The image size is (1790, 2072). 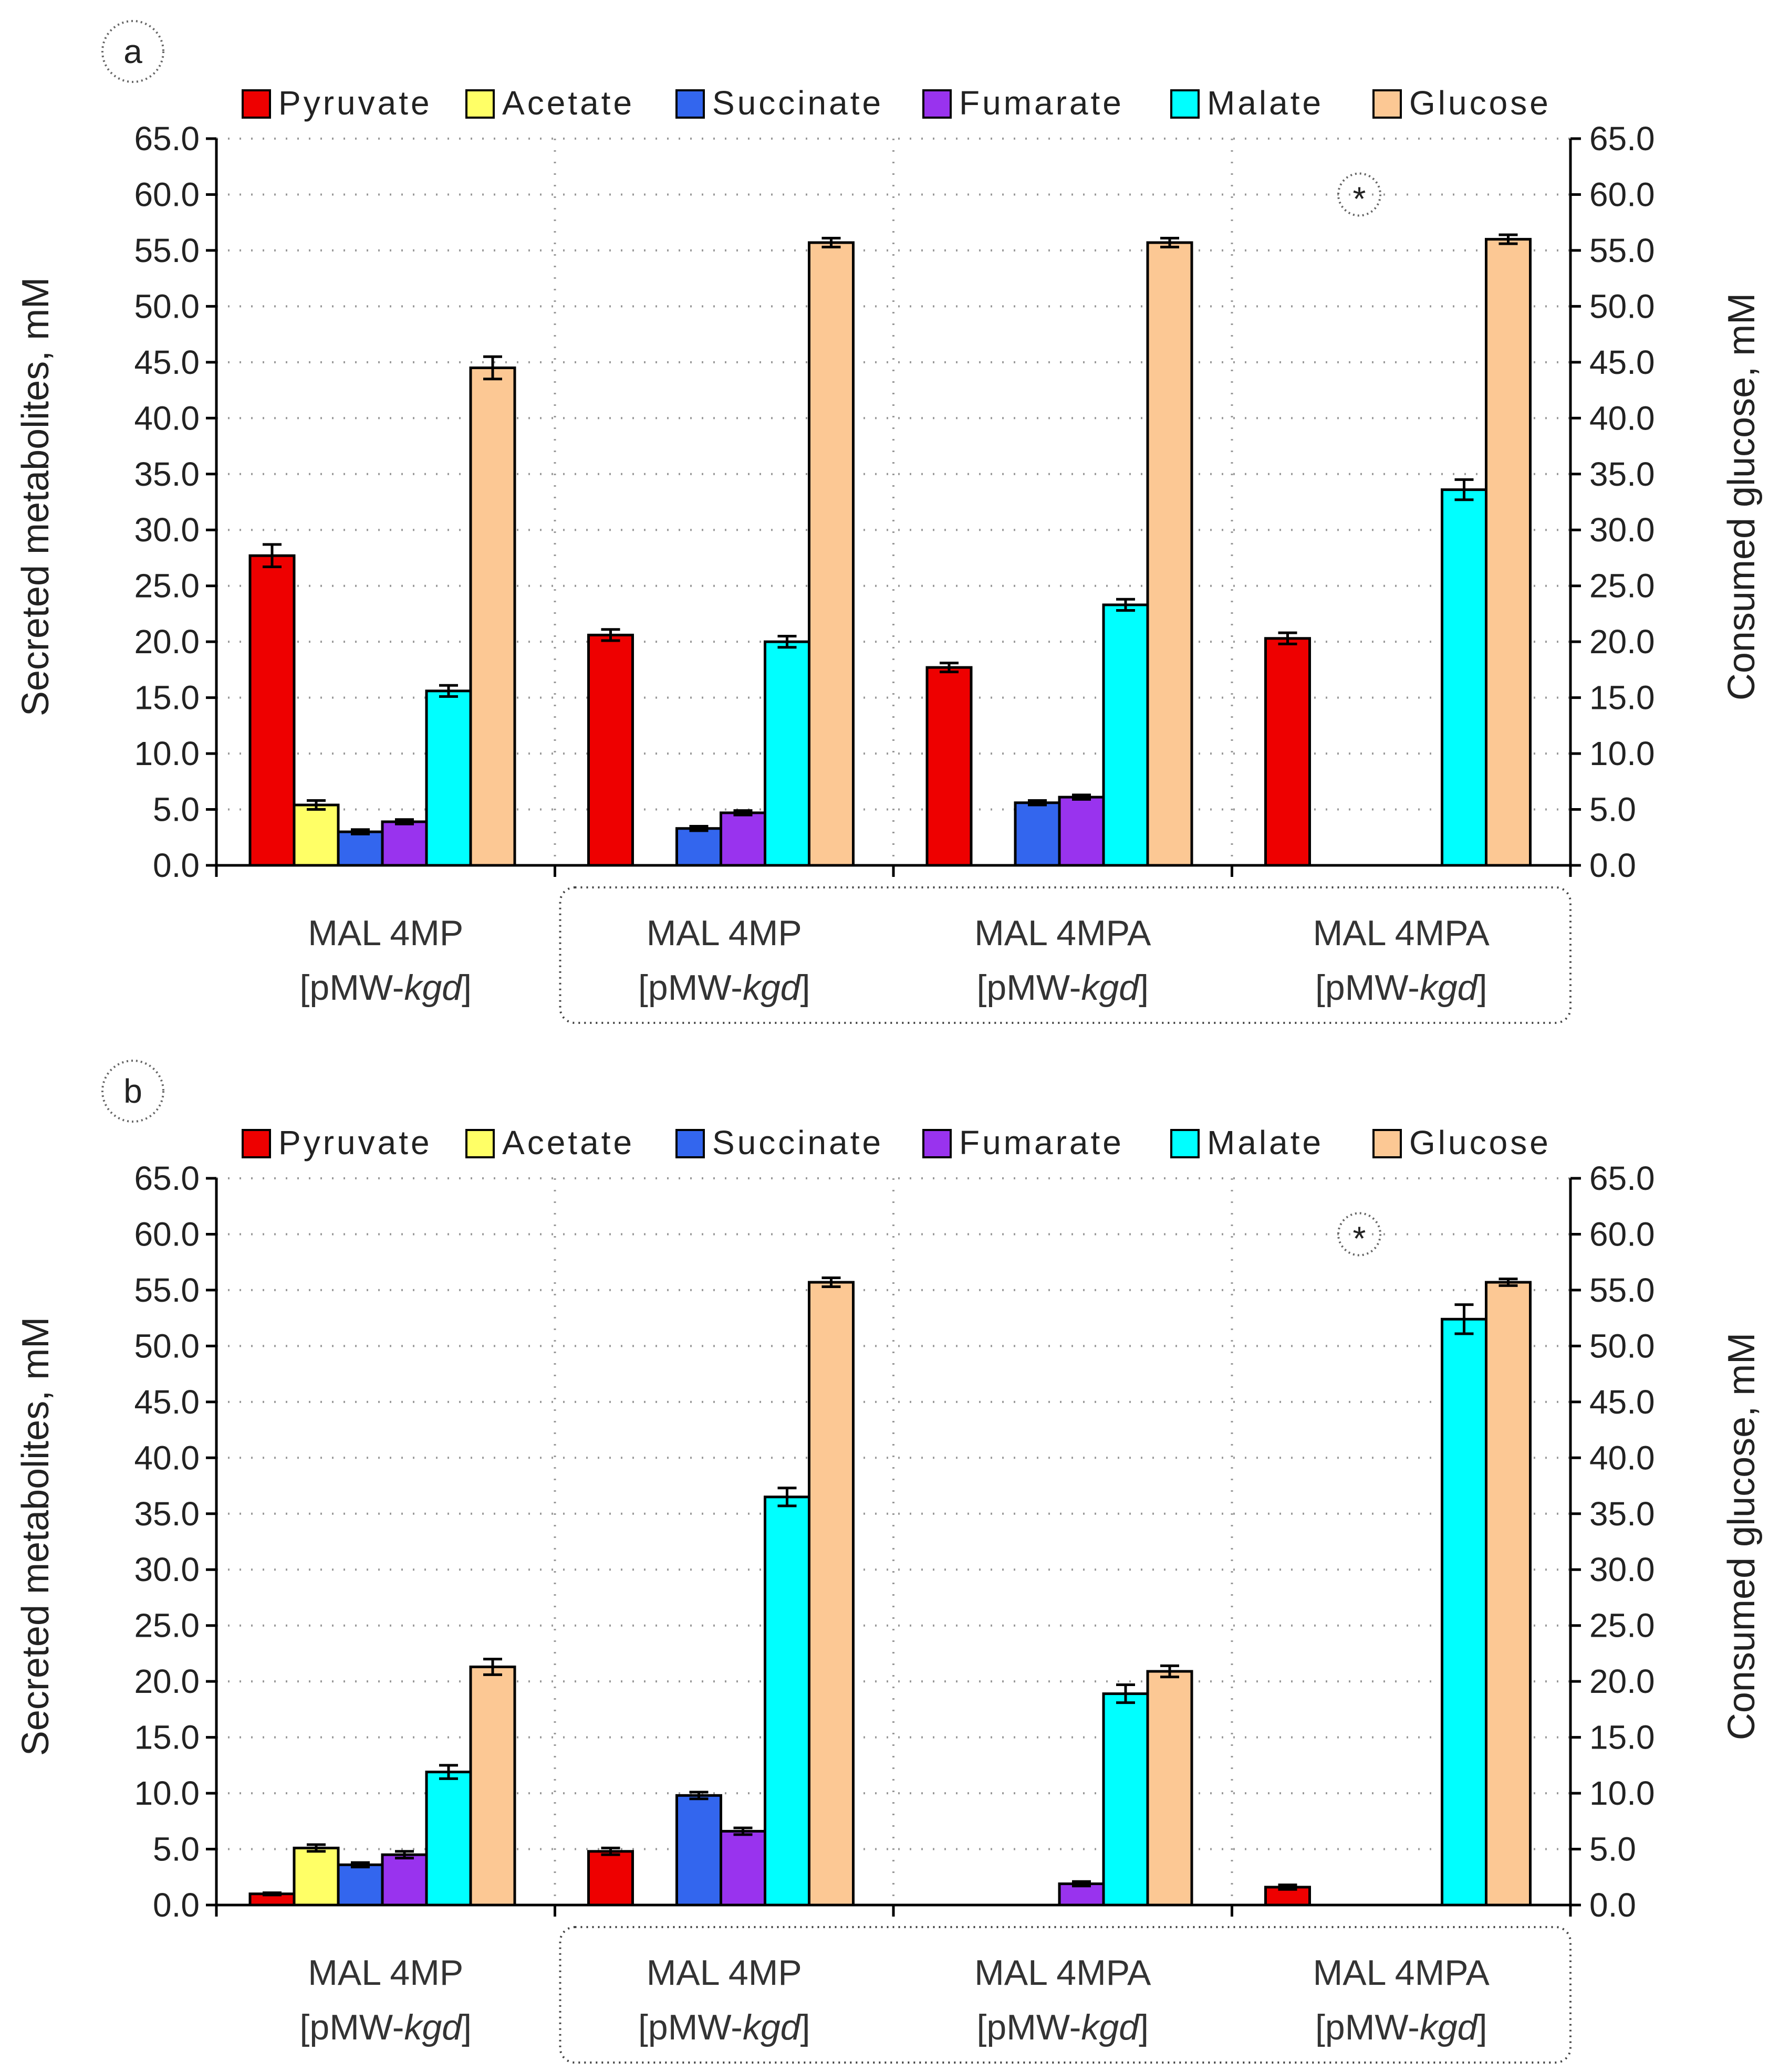 I want to click on y-tick-label-right: 40.0, so click(x=1622, y=1458).